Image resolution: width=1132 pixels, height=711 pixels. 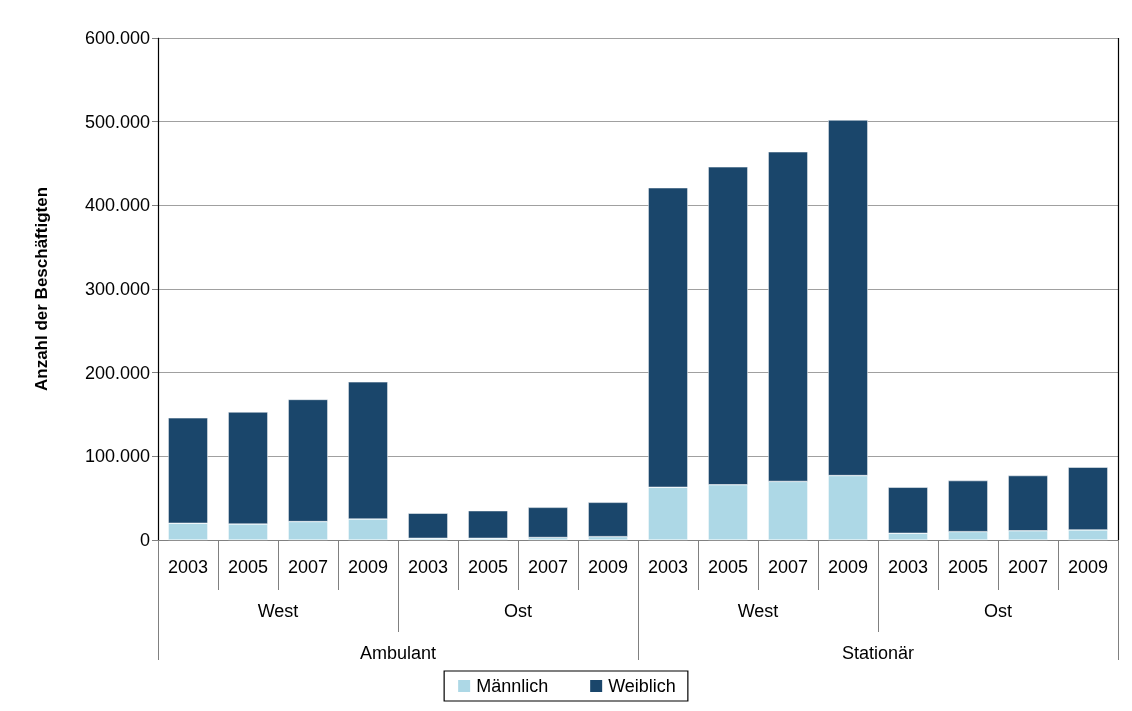 What do you see at coordinates (144, 540) in the screenshot?
I see `y-tick-label: 0` at bounding box center [144, 540].